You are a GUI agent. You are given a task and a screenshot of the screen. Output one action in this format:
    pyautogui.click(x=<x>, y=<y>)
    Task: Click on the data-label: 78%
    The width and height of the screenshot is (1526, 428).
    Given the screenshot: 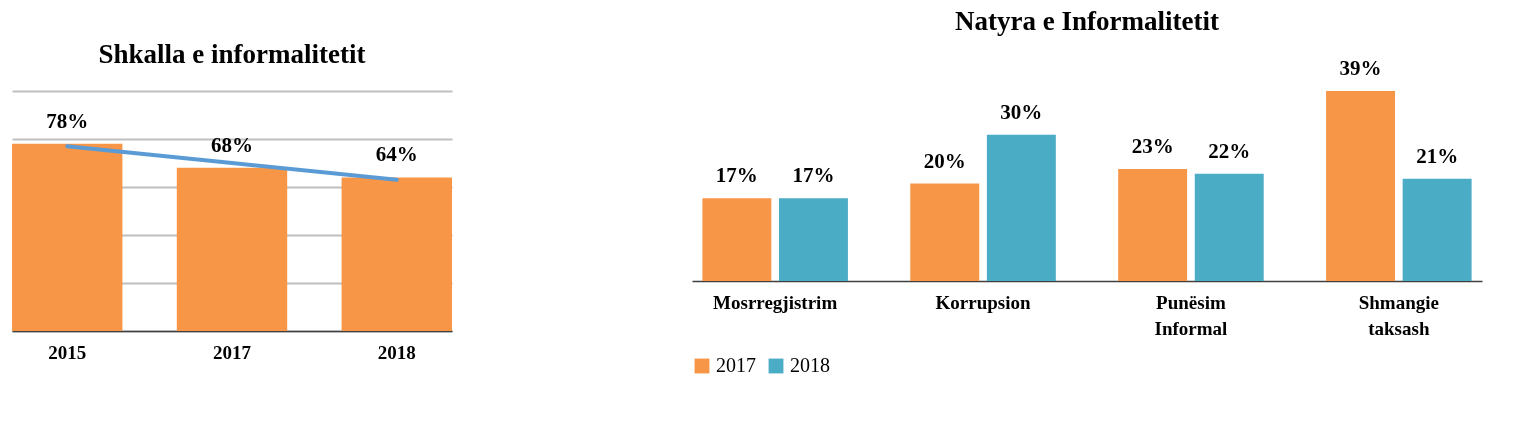 What is the action you would take?
    pyautogui.click(x=67, y=120)
    